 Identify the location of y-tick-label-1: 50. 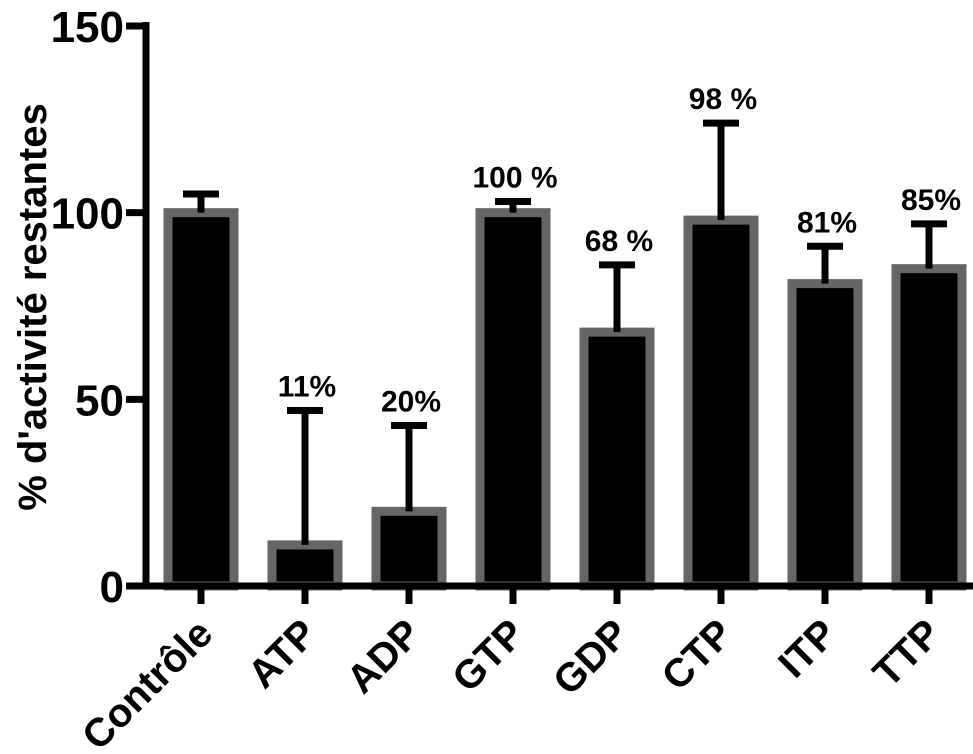
(99, 400).